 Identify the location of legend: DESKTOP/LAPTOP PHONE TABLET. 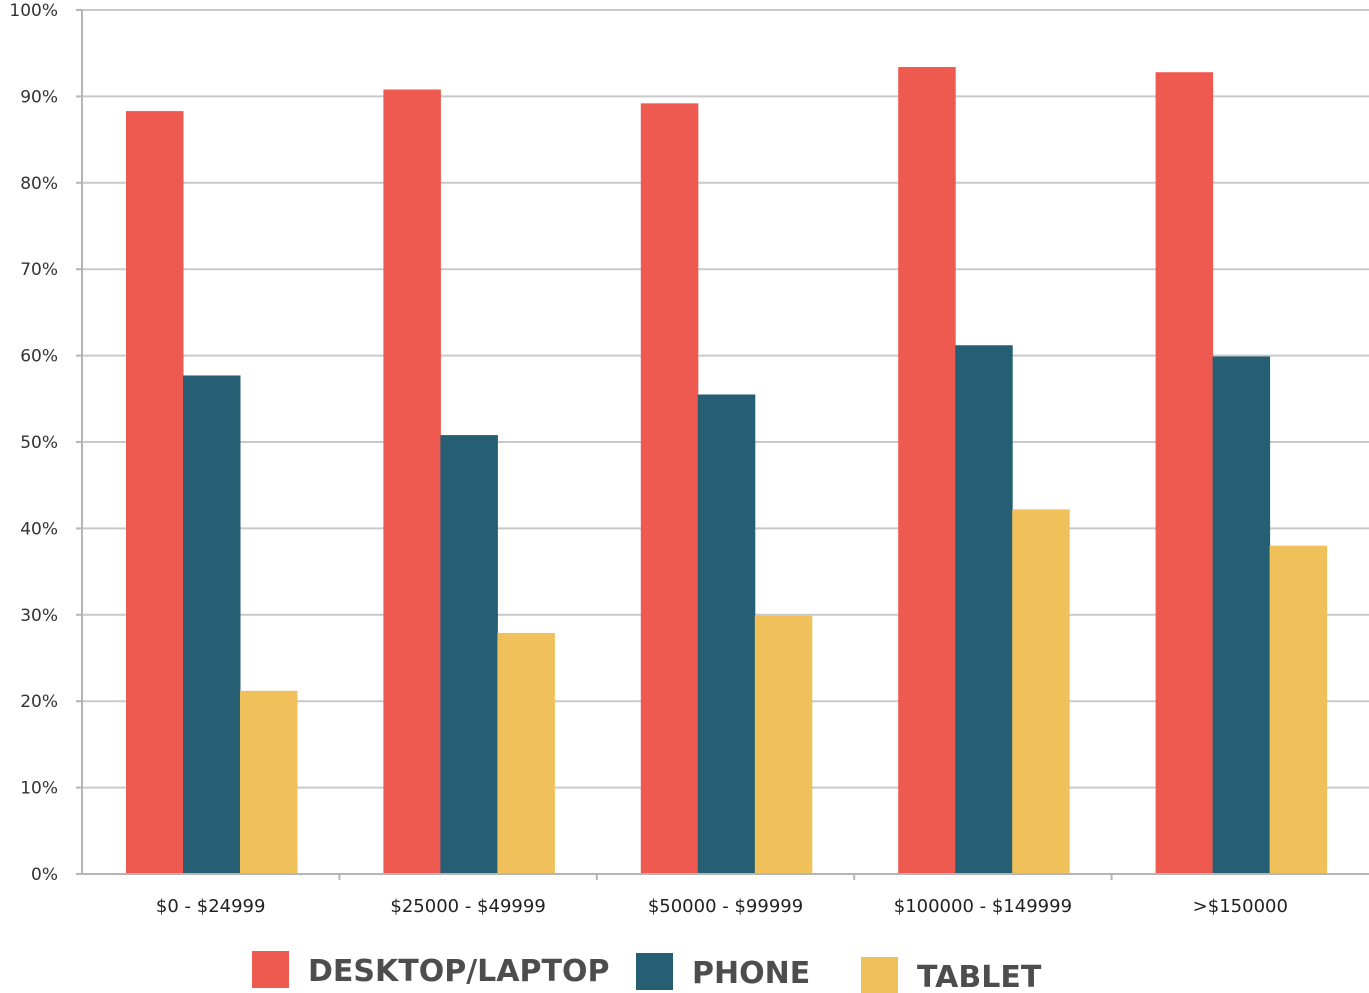
(647, 972).